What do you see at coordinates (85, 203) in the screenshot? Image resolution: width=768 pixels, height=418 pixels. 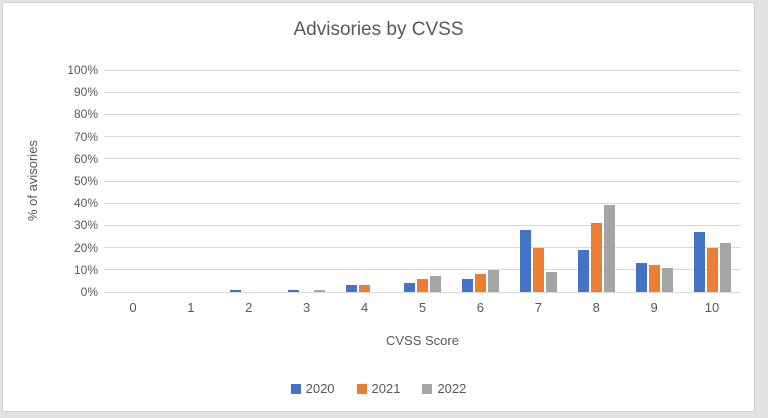 I see `y-tick-label: 40%` at bounding box center [85, 203].